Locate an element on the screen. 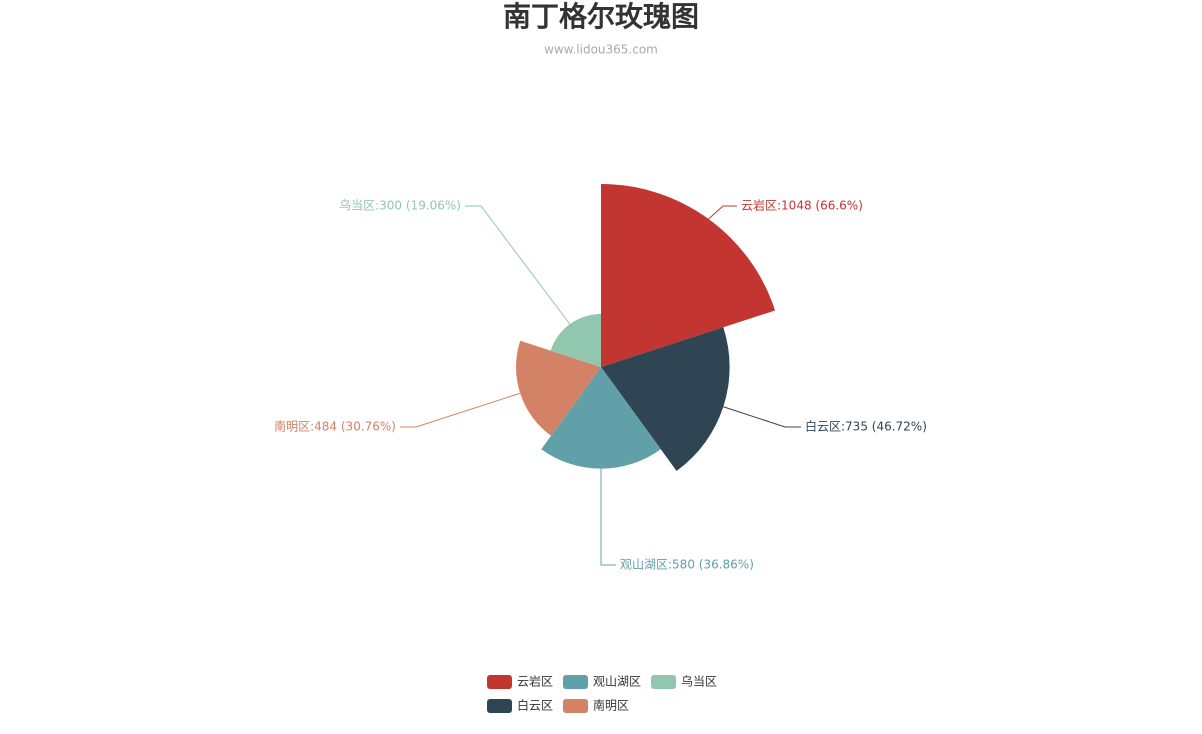 The image size is (1202, 734). data-label: 云岩区:1048 (66.6%) is located at coordinates (802, 205).